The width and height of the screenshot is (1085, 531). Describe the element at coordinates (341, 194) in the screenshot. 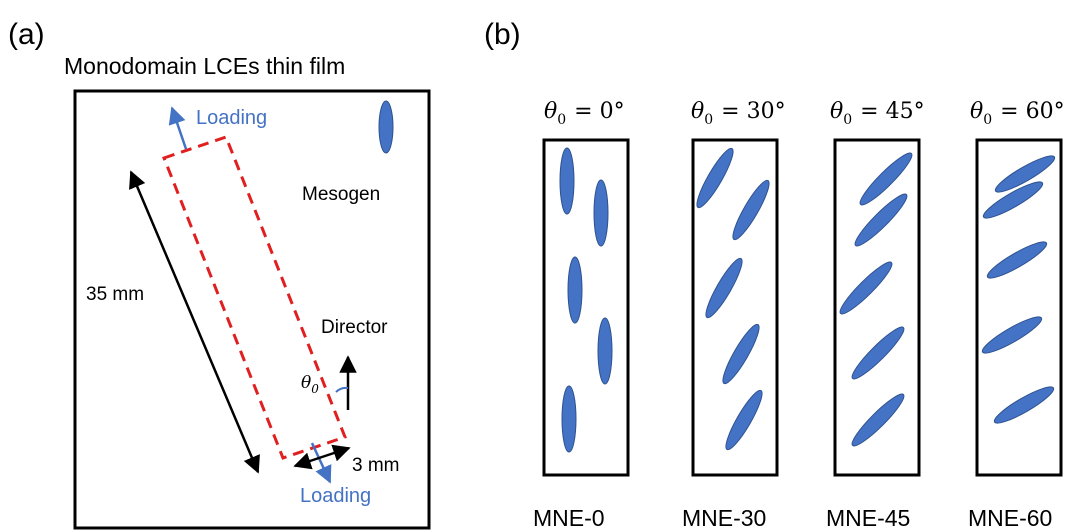

I see `mesogen-label: Mesogen` at that location.